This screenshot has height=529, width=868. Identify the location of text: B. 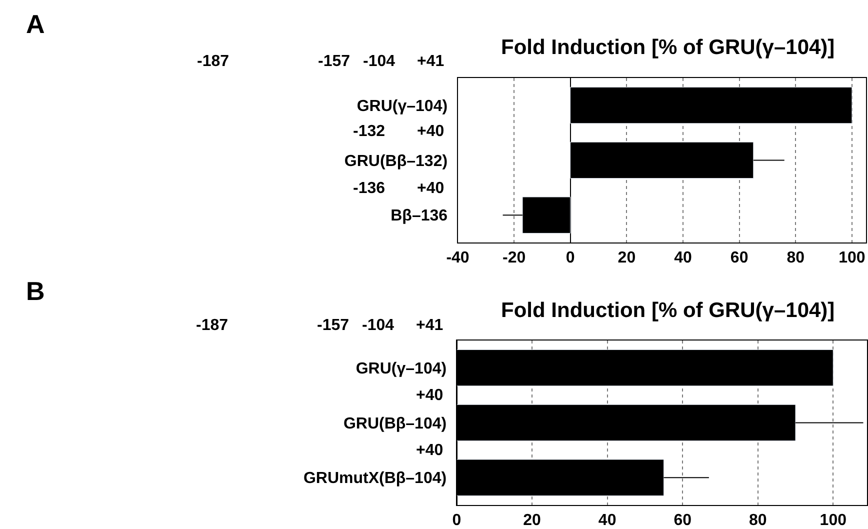
(35, 291).